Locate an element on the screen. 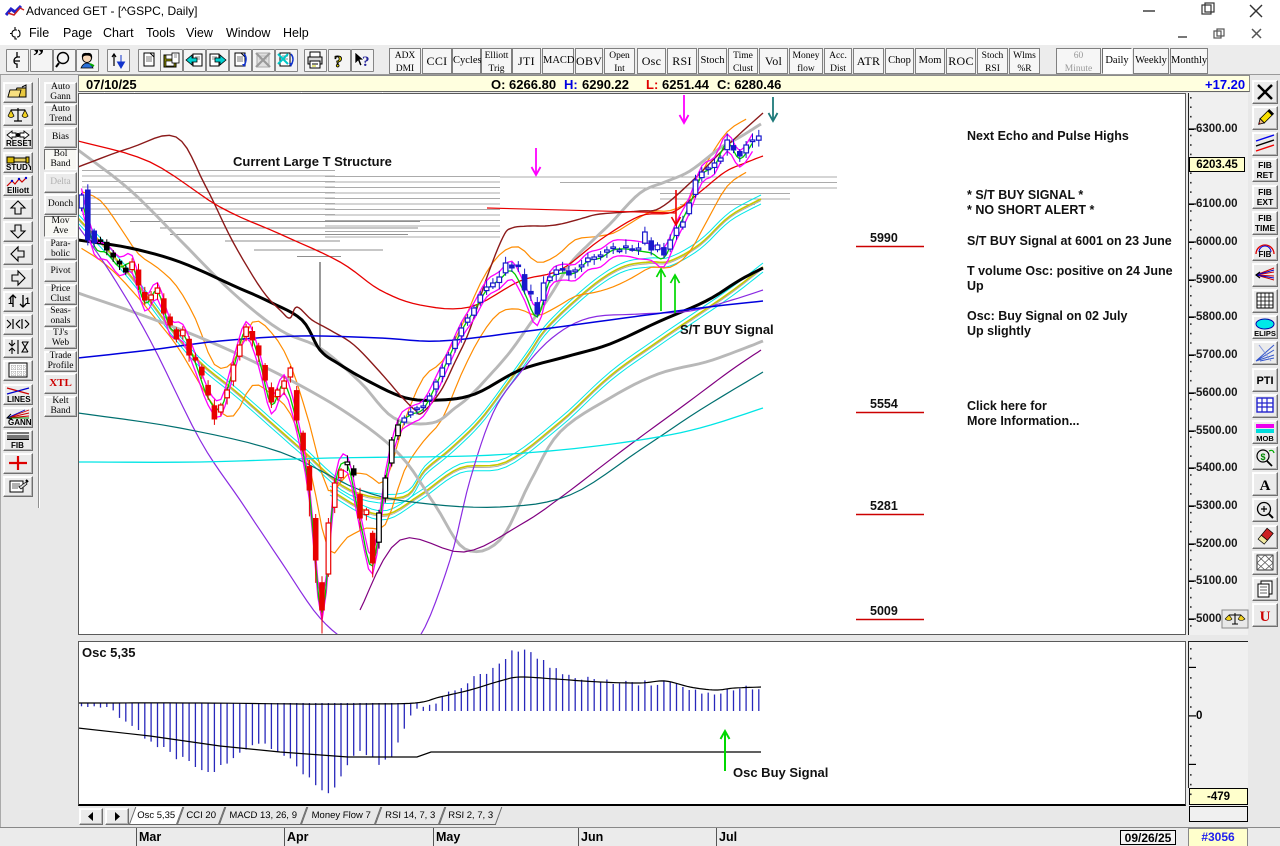  svg-text: S/T BUY Signal is located at coordinates (727, 329).